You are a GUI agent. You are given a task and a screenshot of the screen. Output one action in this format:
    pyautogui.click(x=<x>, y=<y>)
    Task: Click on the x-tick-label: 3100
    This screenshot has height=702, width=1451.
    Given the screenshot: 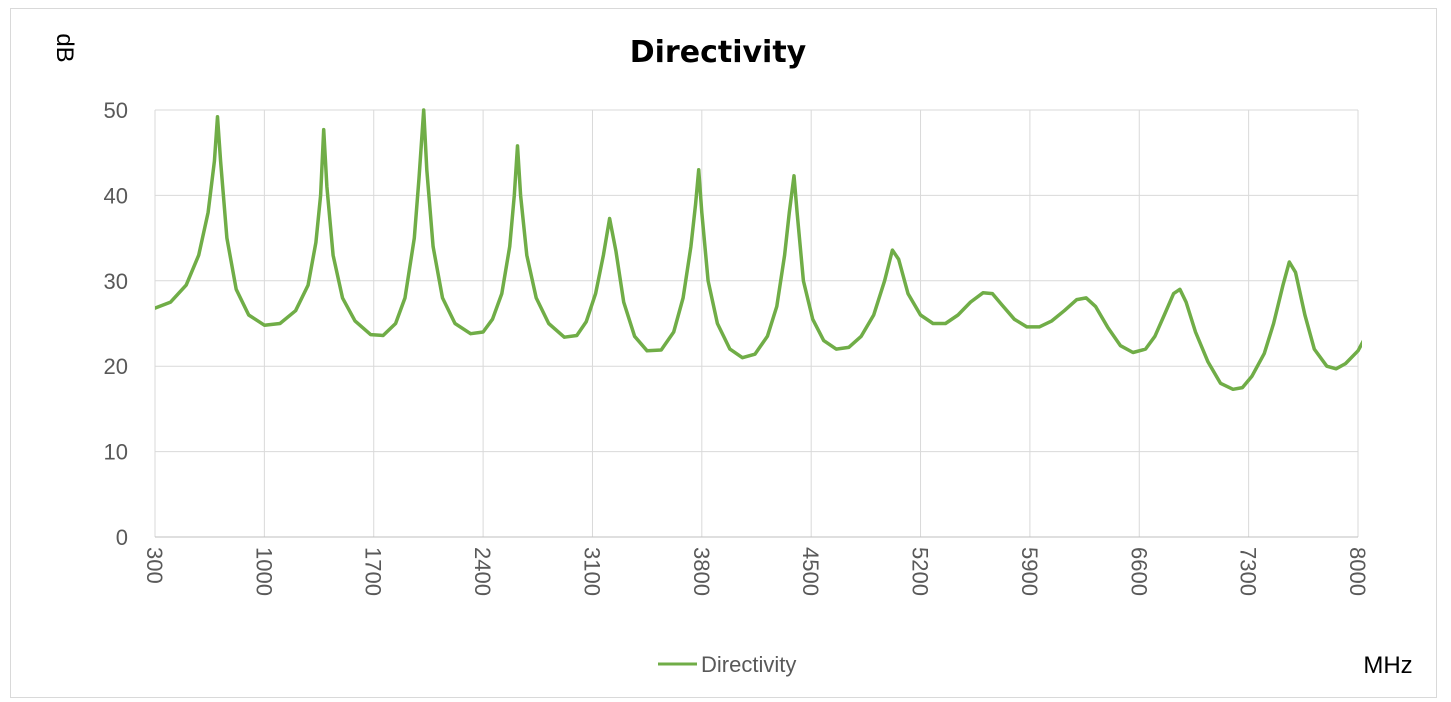 What is the action you would take?
    pyautogui.click(x=591, y=571)
    